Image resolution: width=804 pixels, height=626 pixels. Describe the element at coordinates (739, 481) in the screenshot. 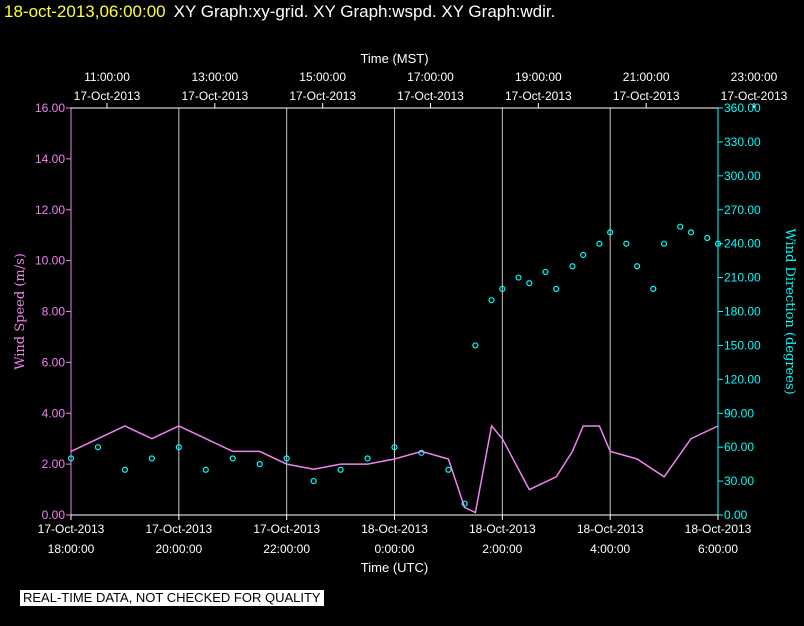

I see `right-tick-label: 30.00` at that location.